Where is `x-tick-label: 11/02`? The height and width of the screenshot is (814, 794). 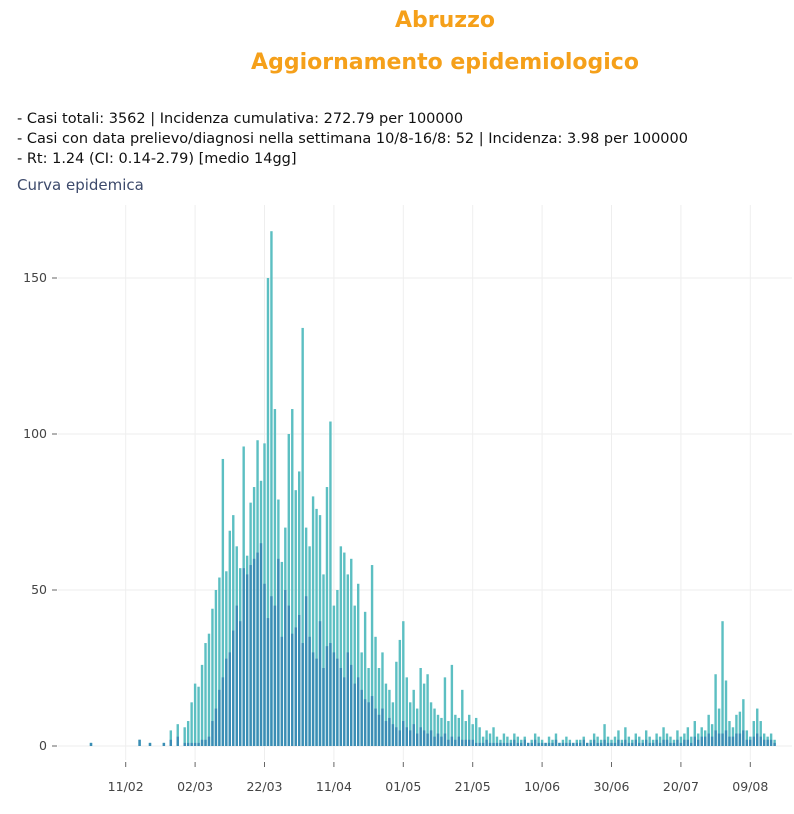 x-tick-label: 11/02 is located at coordinates (126, 786).